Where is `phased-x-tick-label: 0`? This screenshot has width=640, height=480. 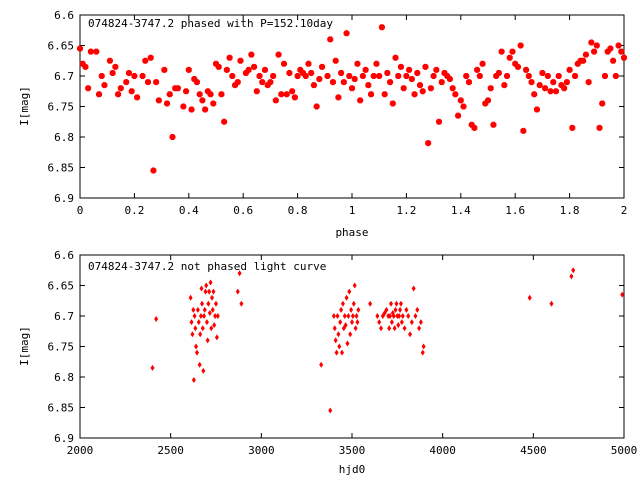 phased-x-tick-label: 0 is located at coordinates (80, 210).